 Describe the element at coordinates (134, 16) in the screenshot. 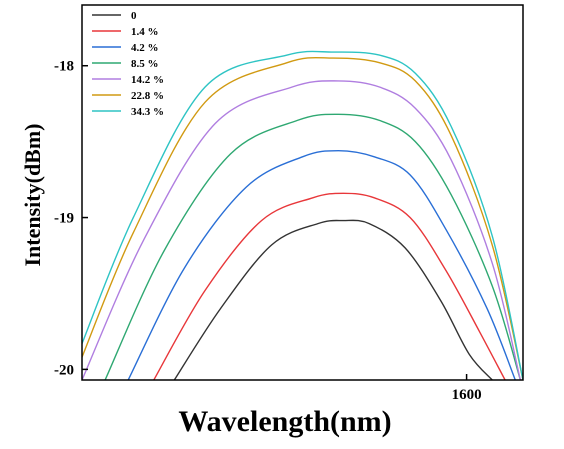

I see `legend-label-0: 0` at that location.